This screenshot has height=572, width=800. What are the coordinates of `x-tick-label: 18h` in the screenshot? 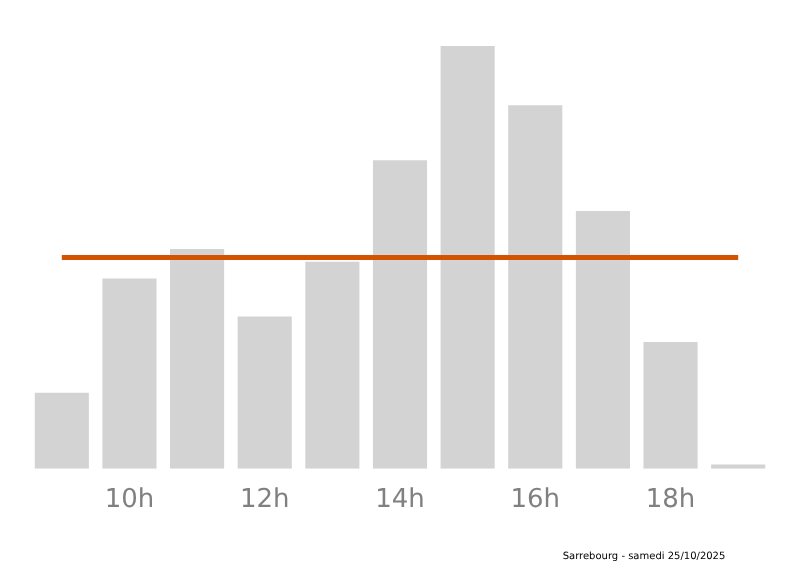 It's located at (670, 500).